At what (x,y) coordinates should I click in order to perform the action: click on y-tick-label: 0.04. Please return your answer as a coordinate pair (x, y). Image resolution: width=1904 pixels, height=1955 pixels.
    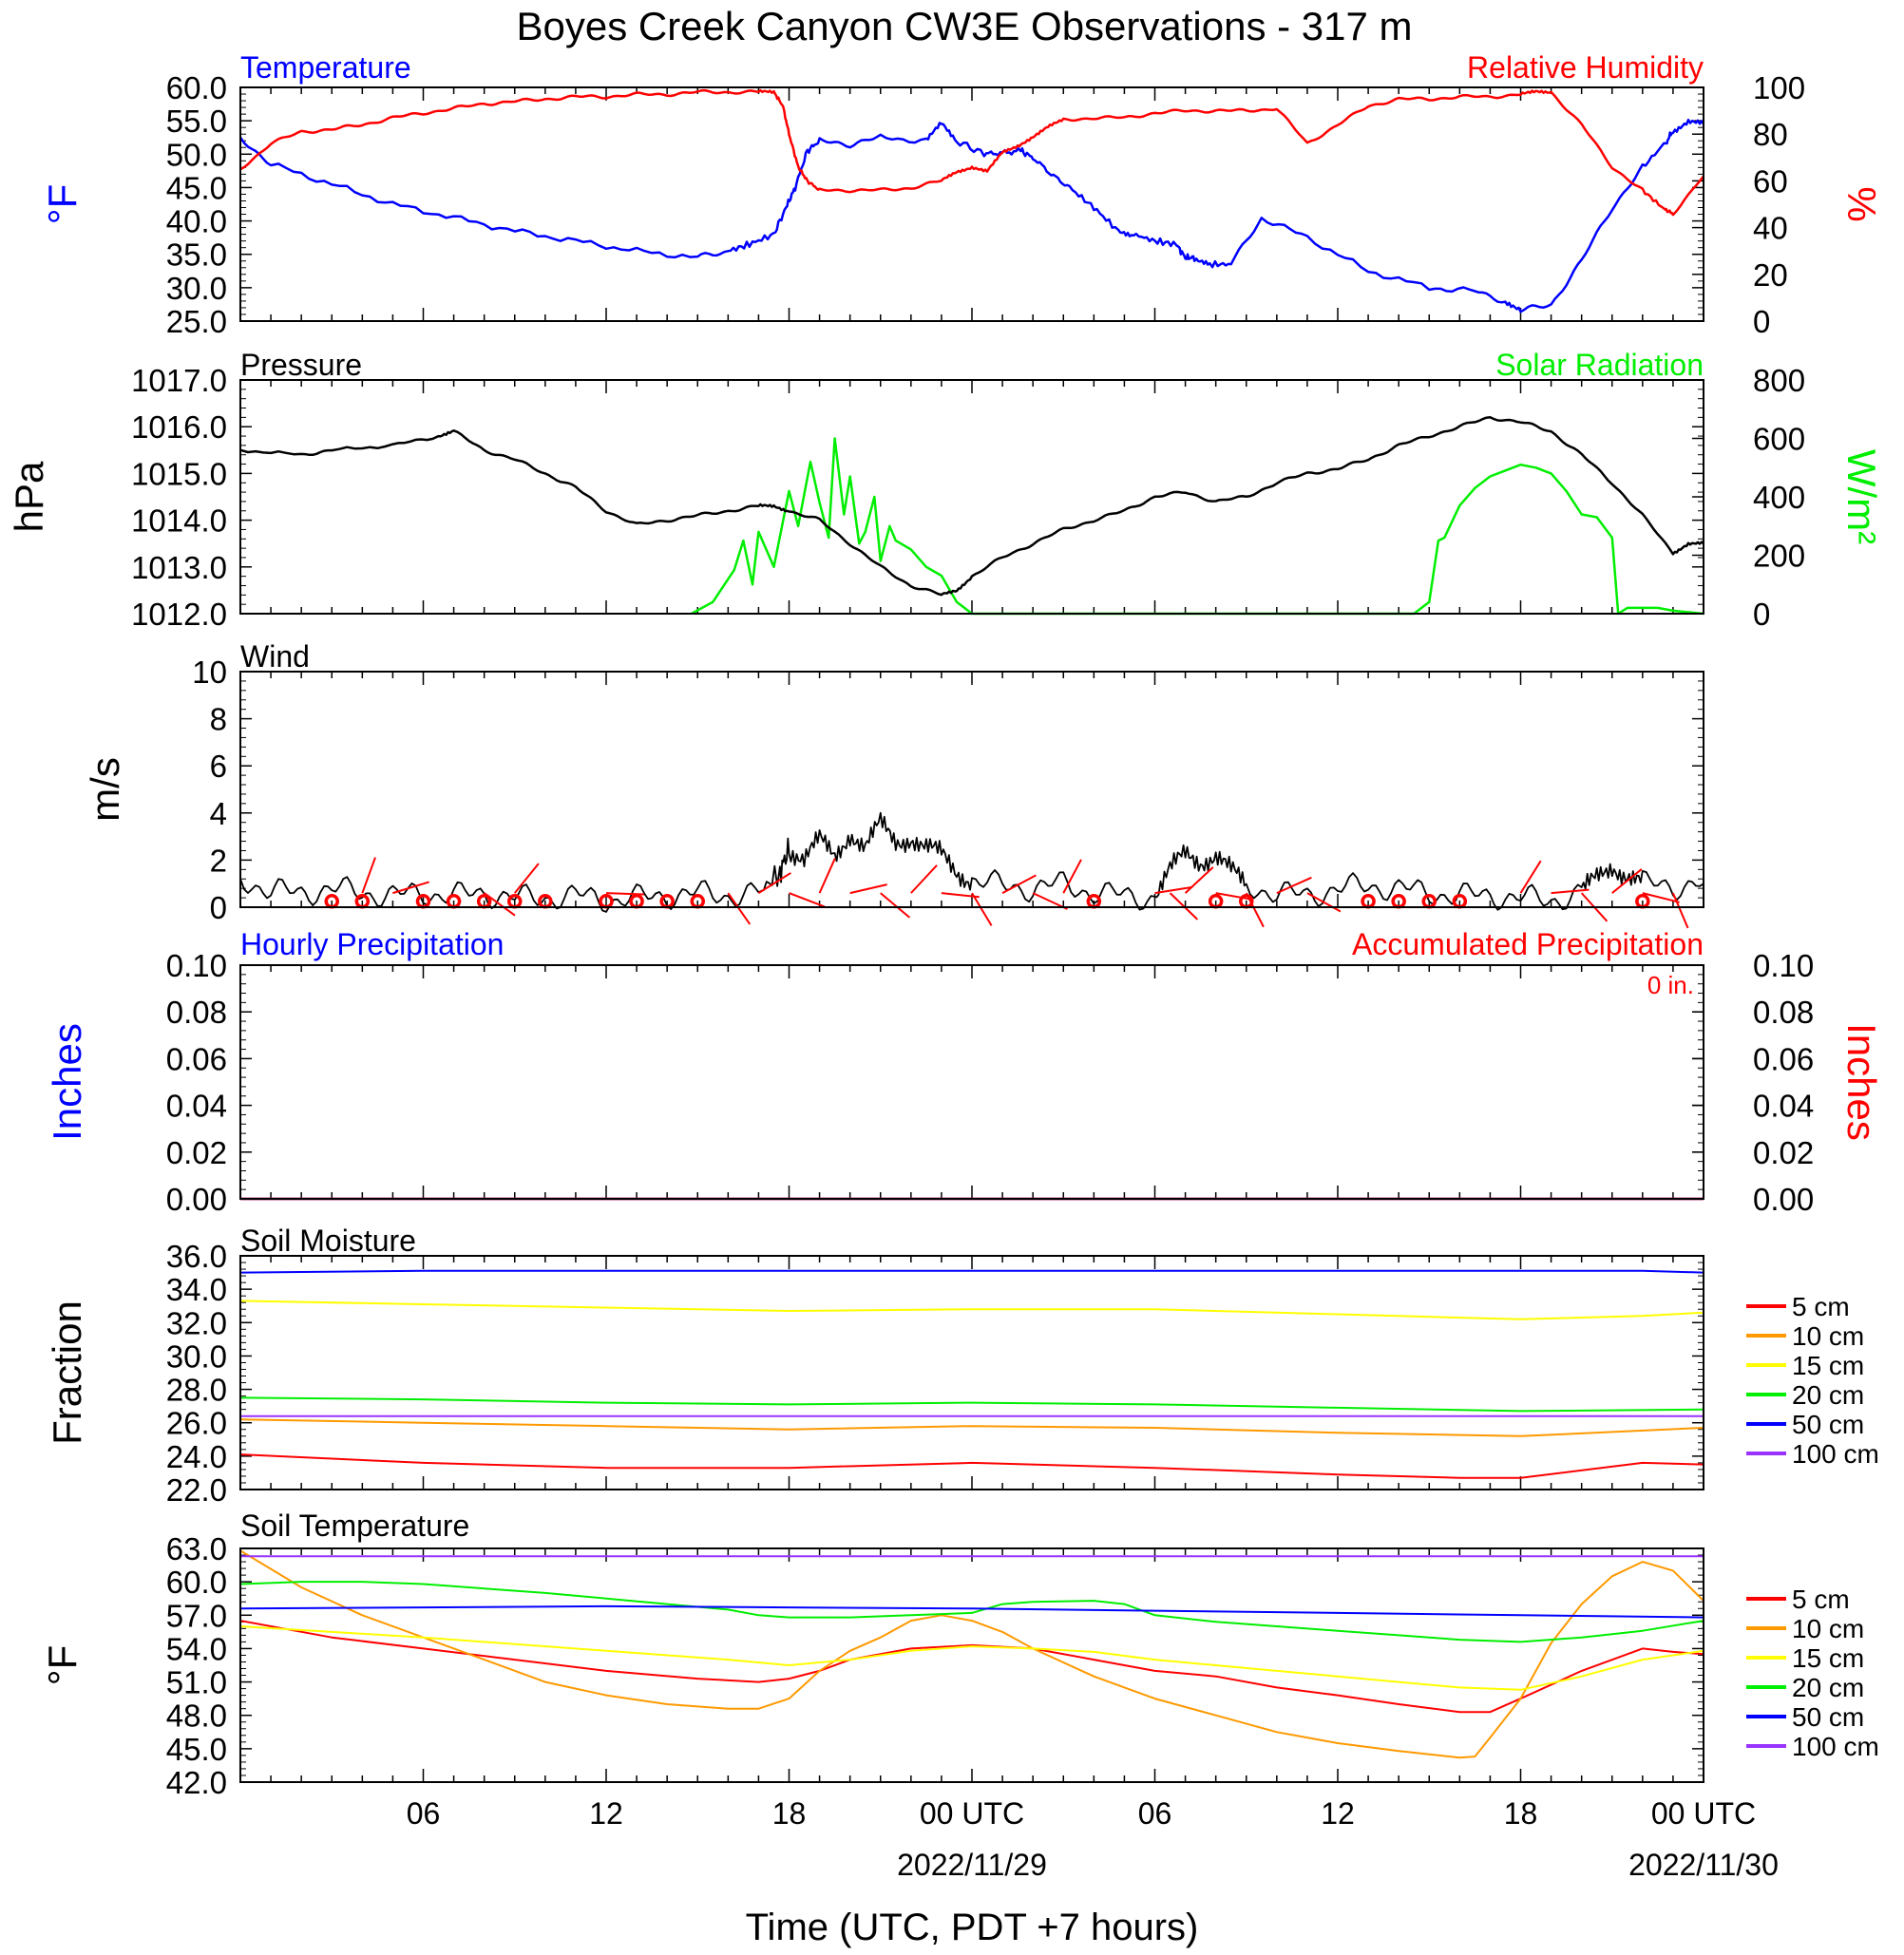
    Looking at the image, I should click on (196, 1106).